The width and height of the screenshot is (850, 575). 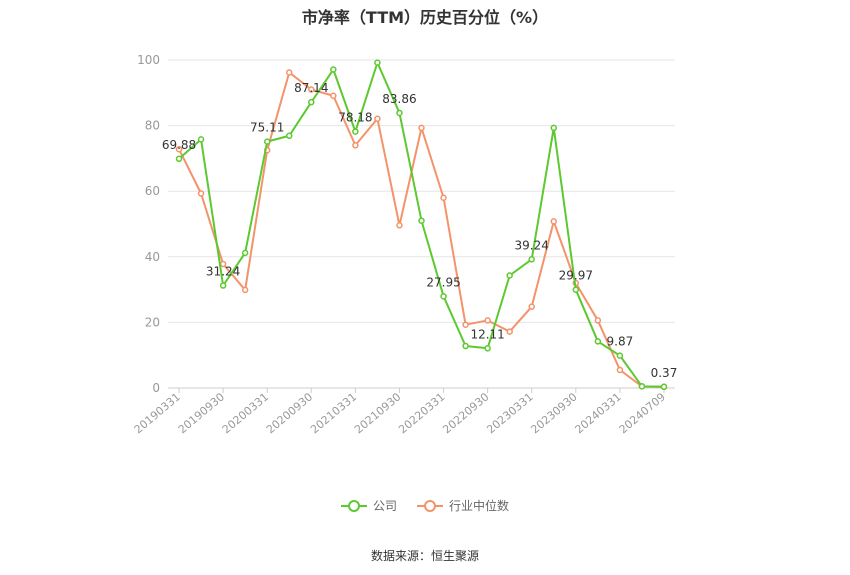 What do you see at coordinates (598, 413) in the screenshot?
I see `x-tick-label: 20240331` at bounding box center [598, 413].